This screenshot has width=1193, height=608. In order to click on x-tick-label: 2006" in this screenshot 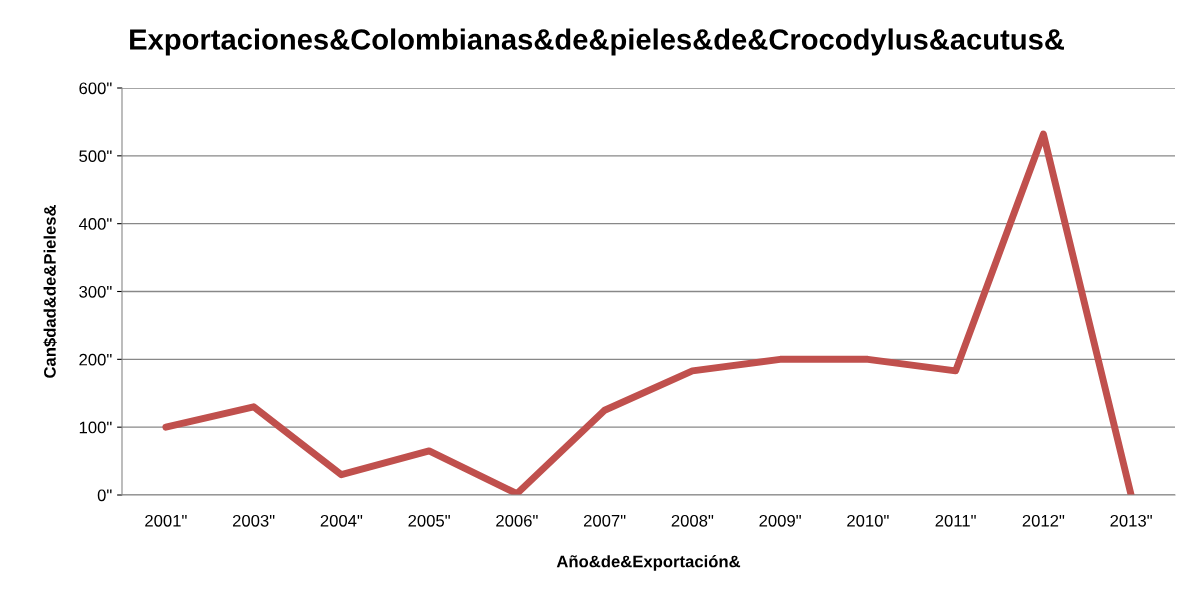, I will do `click(517, 520)`.